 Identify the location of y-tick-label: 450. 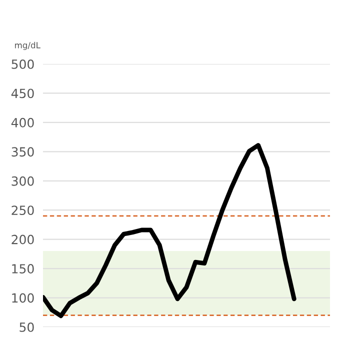
(22, 93).